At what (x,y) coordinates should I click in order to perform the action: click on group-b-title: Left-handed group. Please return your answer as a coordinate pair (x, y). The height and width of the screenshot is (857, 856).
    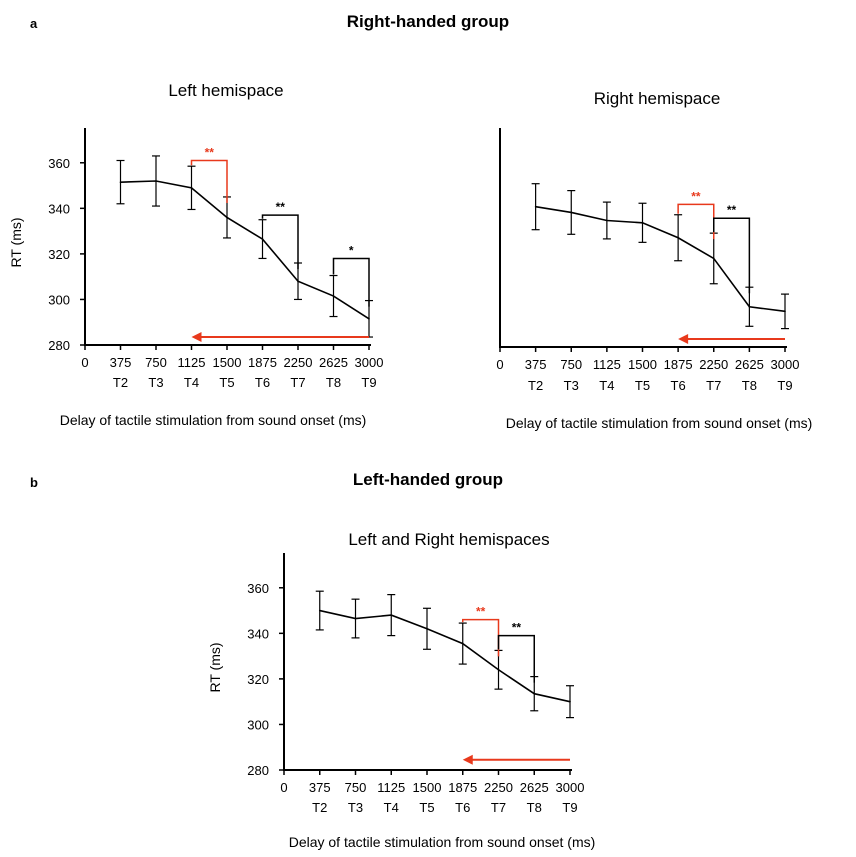
    Looking at the image, I should click on (428, 479).